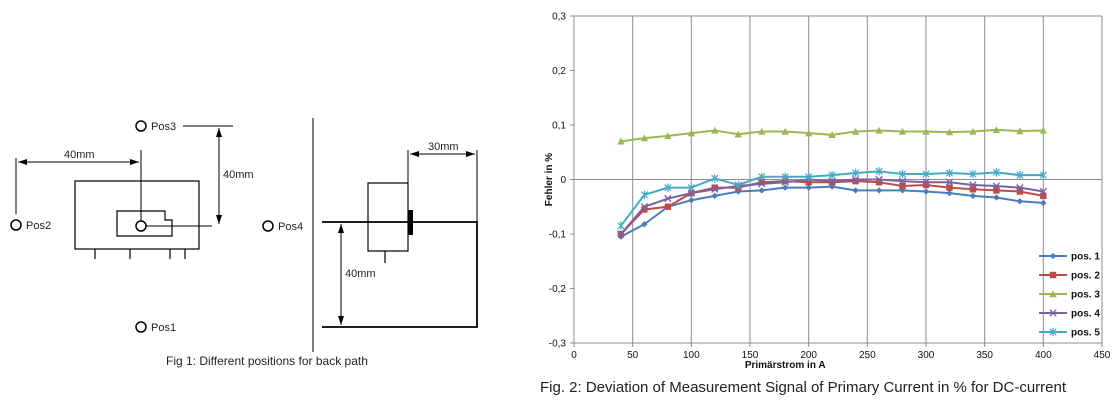 The image size is (1120, 417). Describe the element at coordinates (1085, 276) in the screenshot. I see `legend-label-2: pos. 2` at that location.